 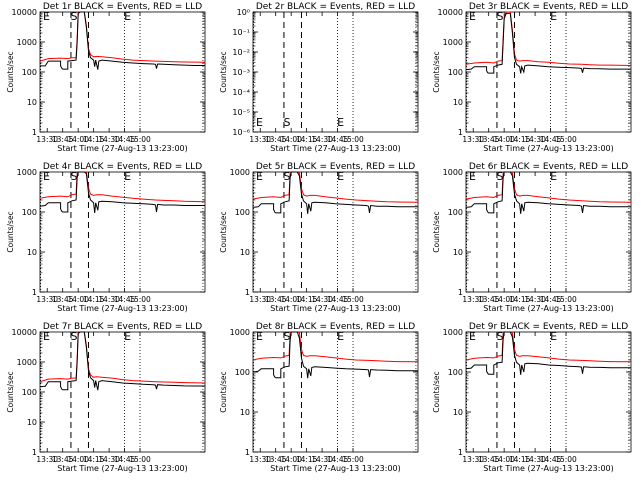 What do you see at coordinates (241, 72) in the screenshot?
I see `y-tick-label: 10⁻³` at bounding box center [241, 72].